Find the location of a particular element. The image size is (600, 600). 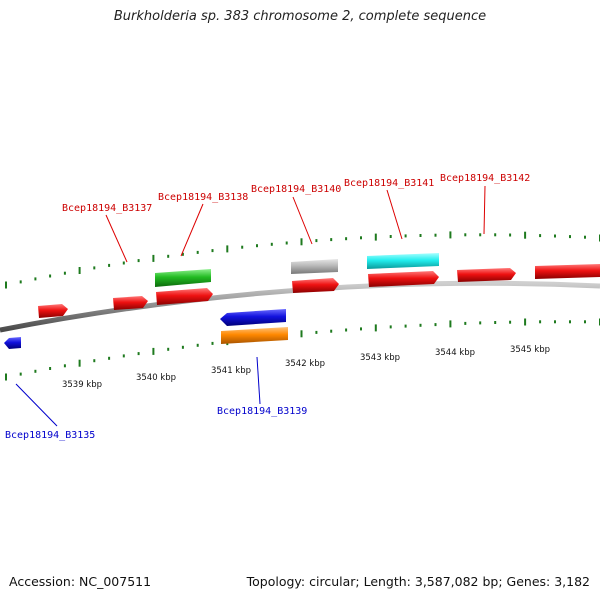

scale-label-3542: 3542 kbp is located at coordinates (305, 364).